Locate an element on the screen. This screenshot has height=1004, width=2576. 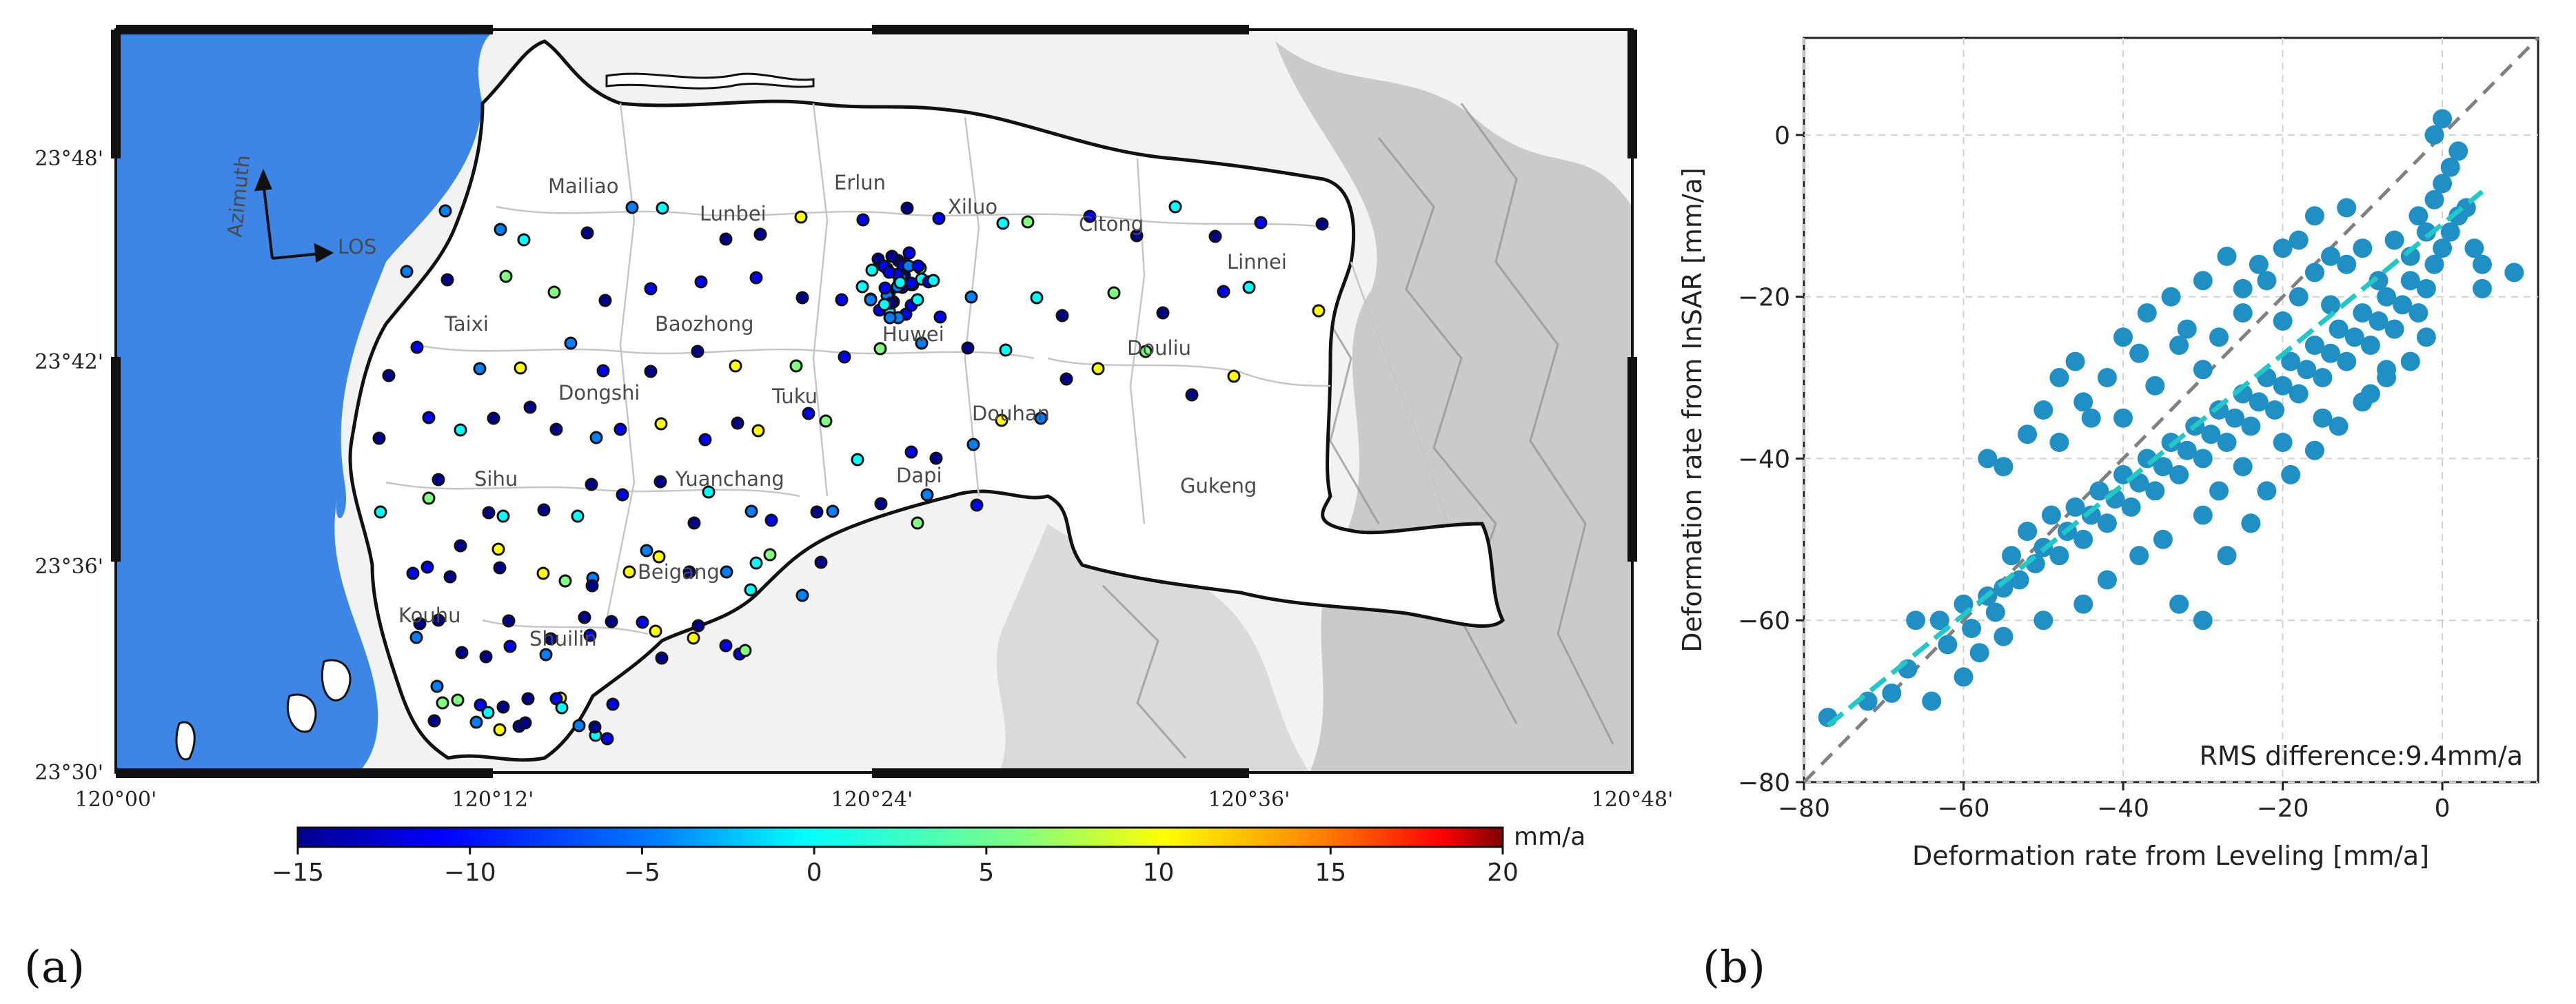
x-tick-label: −60 is located at coordinates (1964, 809).